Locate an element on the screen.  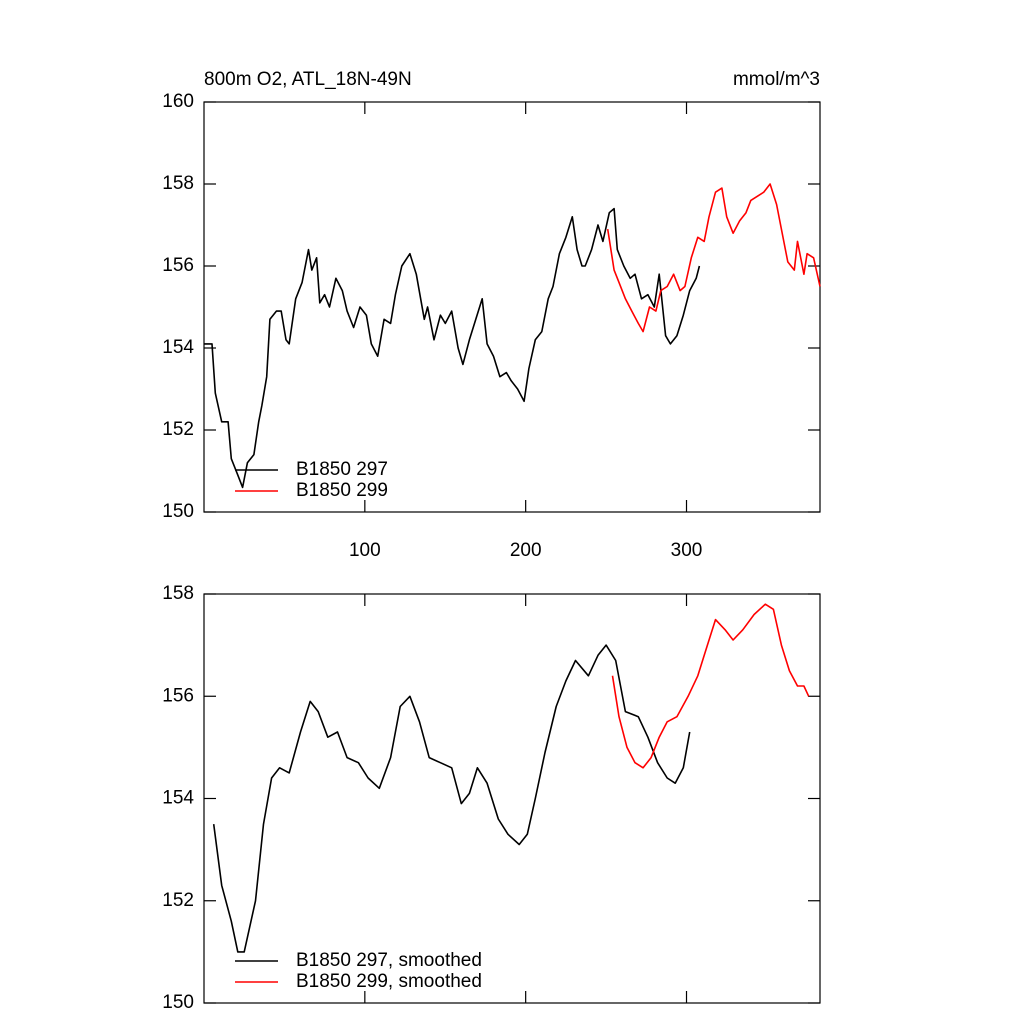
legend-label: B1850 297, smoothed is located at coordinates (389, 960).